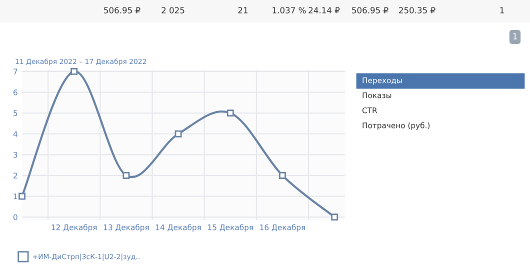 The image size is (530, 267). What do you see at coordinates (173, 10) in the screenshot?
I see `text: 2 025` at bounding box center [173, 10].